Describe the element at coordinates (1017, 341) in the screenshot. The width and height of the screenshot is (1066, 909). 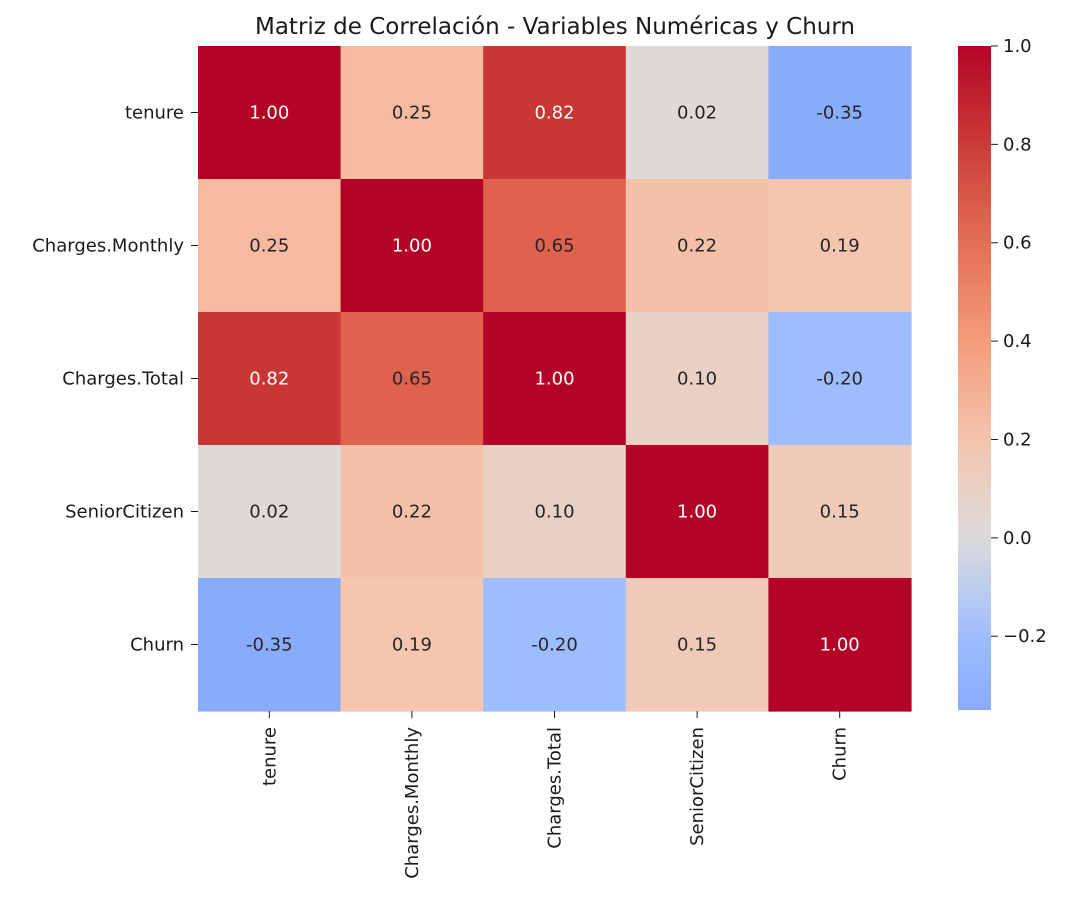
I see `colorbar-tick-label: 0.4` at that location.